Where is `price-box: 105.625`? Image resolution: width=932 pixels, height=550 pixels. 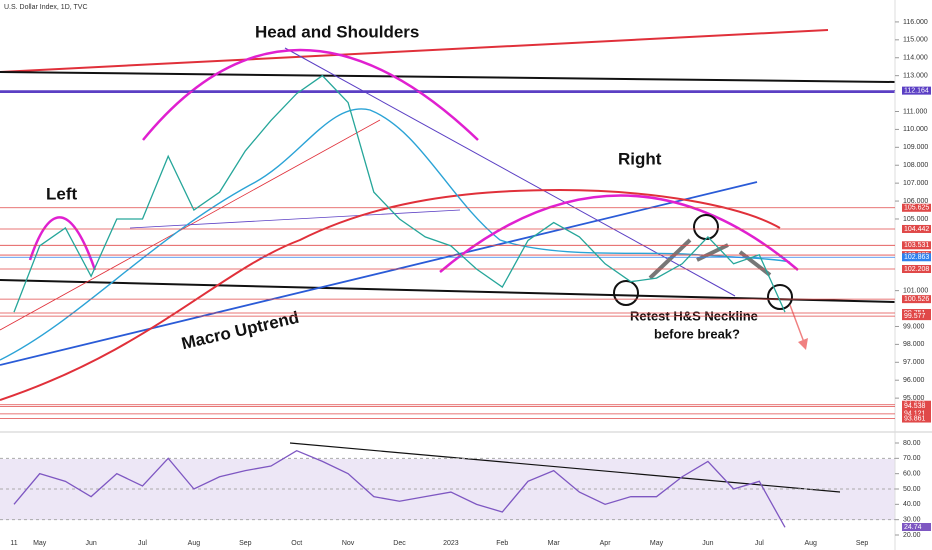
price-box: 105.625 is located at coordinates (916, 207).